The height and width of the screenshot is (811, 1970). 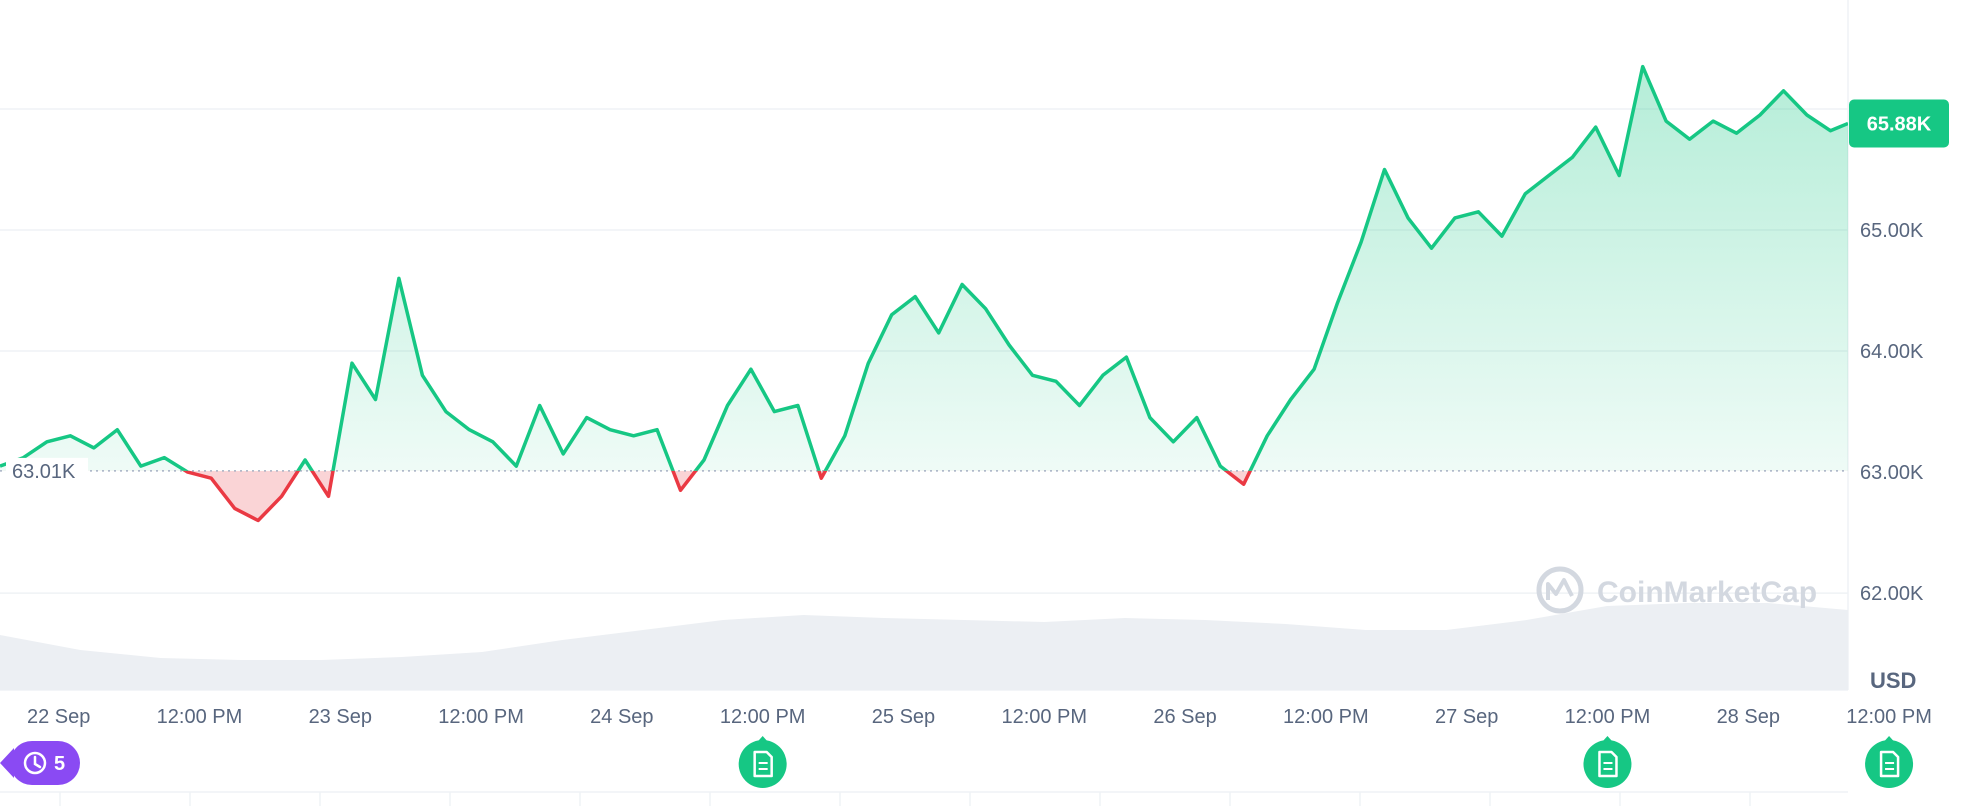 I want to click on y-tick-label: 62.00K, so click(x=1892, y=594).